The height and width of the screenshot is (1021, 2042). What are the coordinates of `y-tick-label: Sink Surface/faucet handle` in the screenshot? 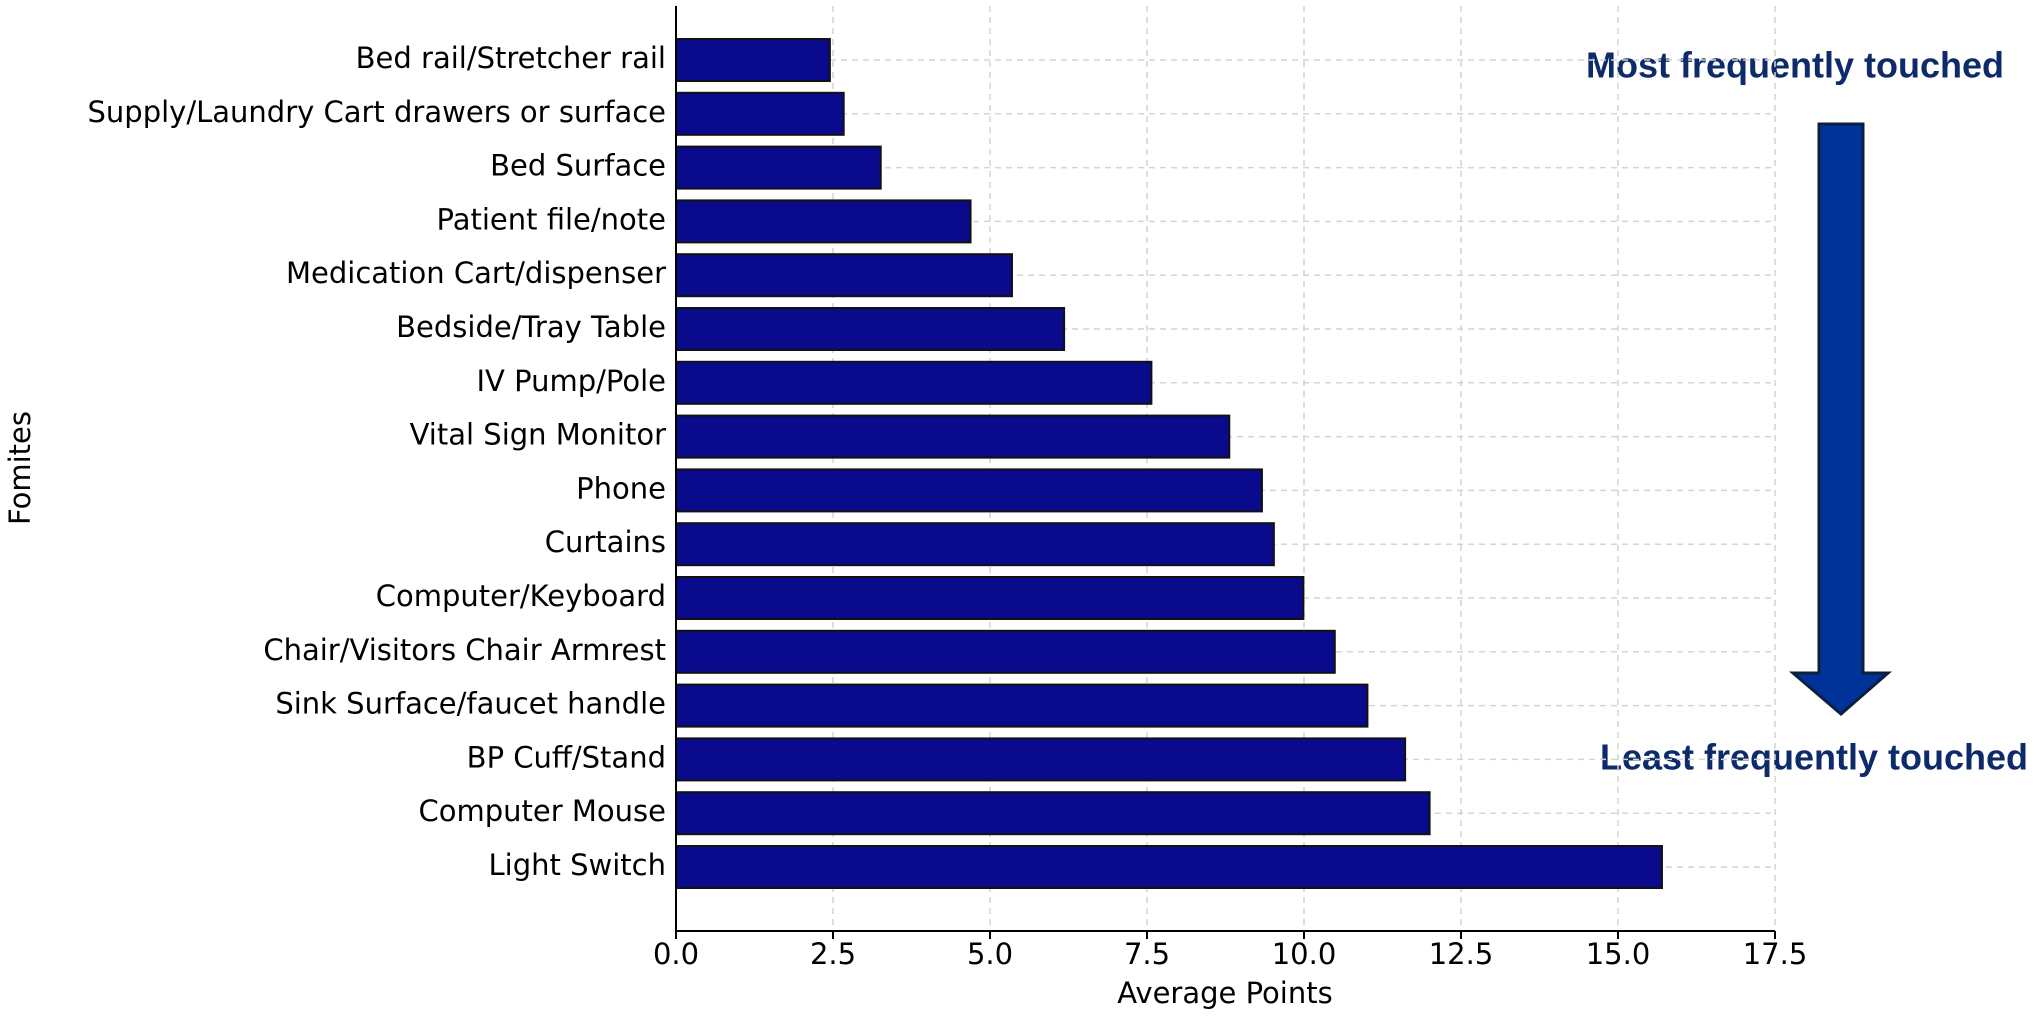 It's located at (470, 704).